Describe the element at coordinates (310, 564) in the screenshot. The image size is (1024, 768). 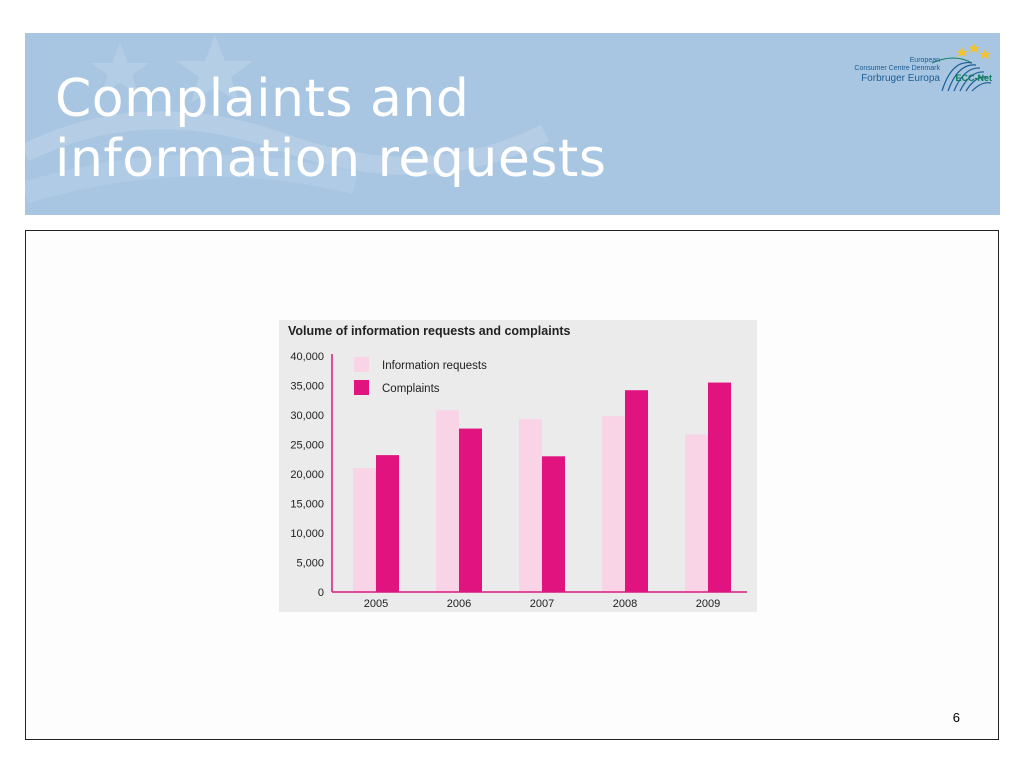
I see `y-tick-label: 5,000` at that location.